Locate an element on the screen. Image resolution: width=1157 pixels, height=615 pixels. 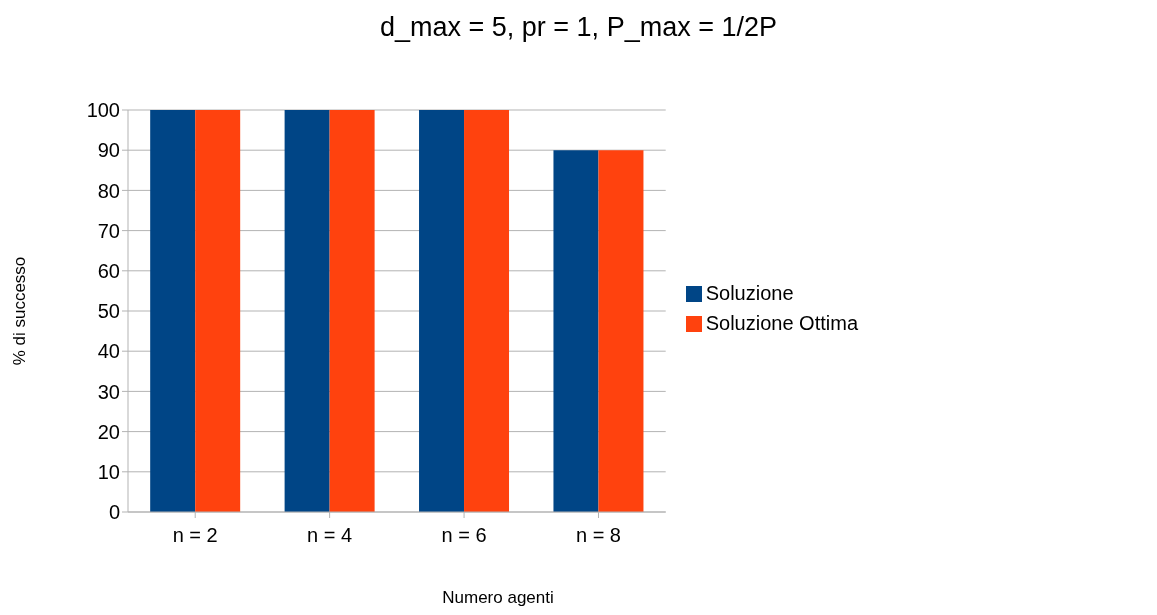
y-tick-label: 80 is located at coordinates (108, 190).